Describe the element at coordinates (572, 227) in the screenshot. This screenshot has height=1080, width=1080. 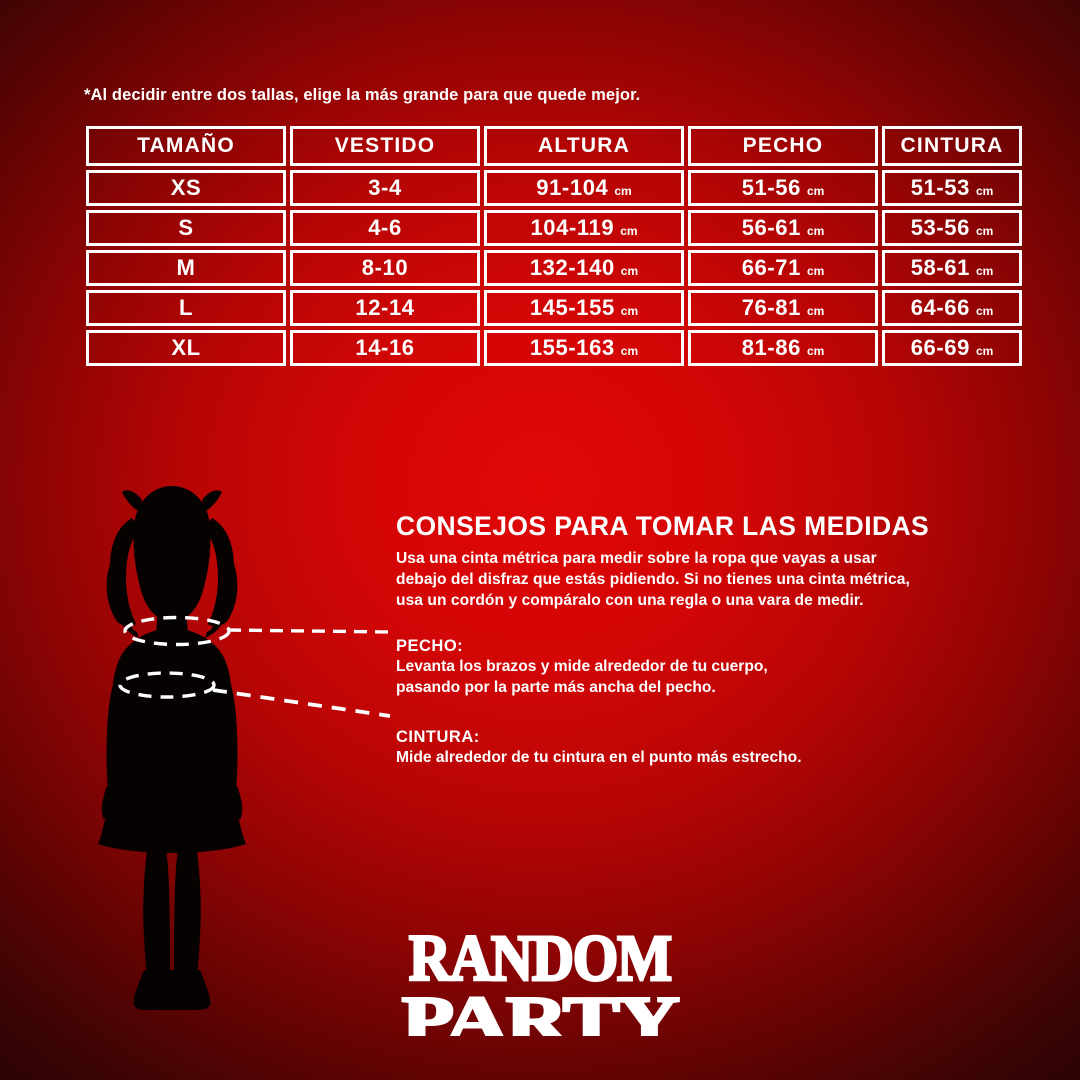
I see `value: 104-119` at that location.